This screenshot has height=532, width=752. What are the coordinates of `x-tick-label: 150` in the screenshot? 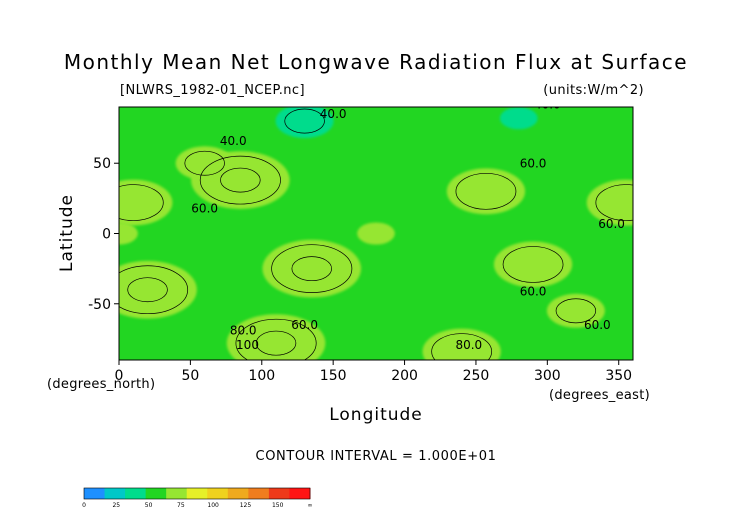 It's located at (333, 376).